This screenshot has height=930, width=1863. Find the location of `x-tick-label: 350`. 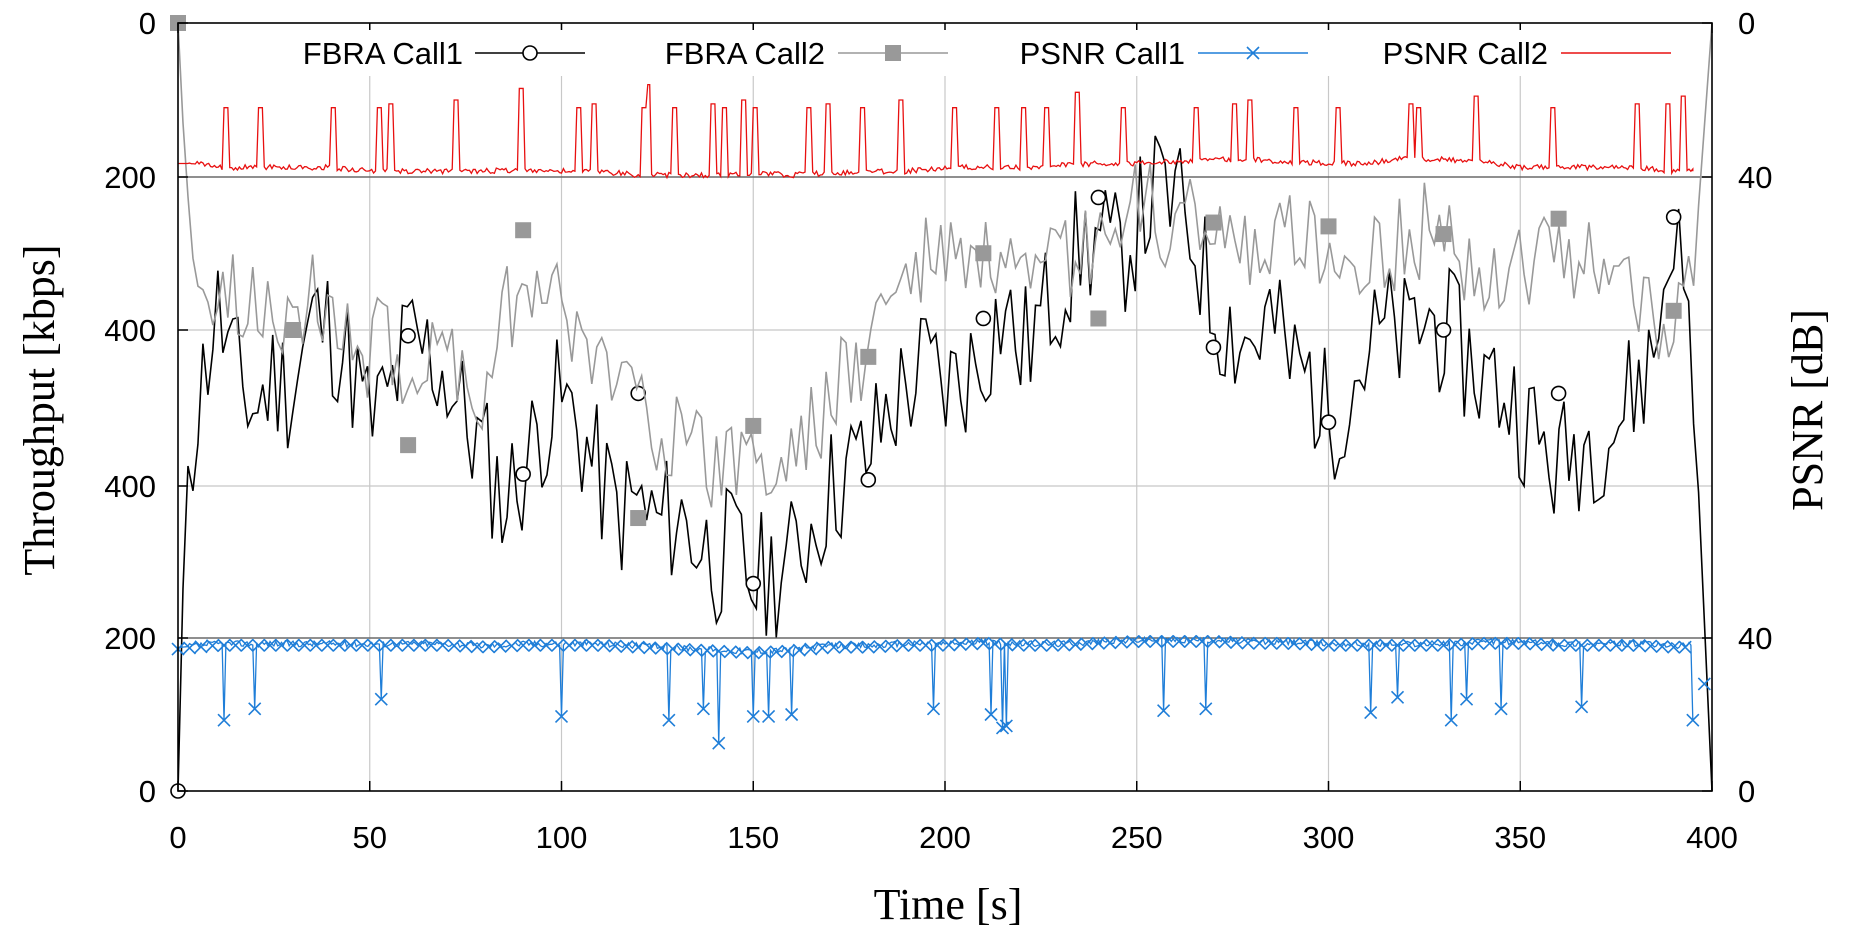

x-tick-label: 350 is located at coordinates (1520, 837).